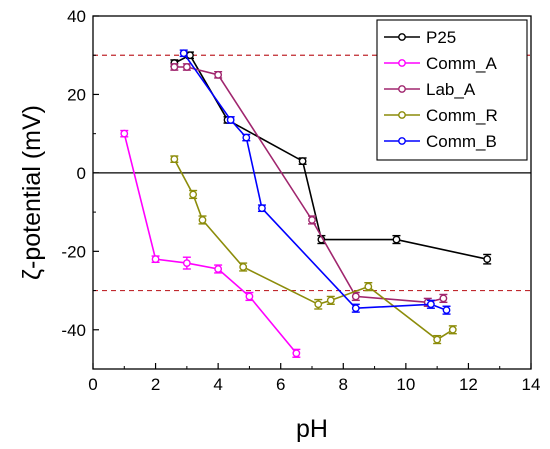  I want to click on x-tick-label: 8, so click(343, 384).